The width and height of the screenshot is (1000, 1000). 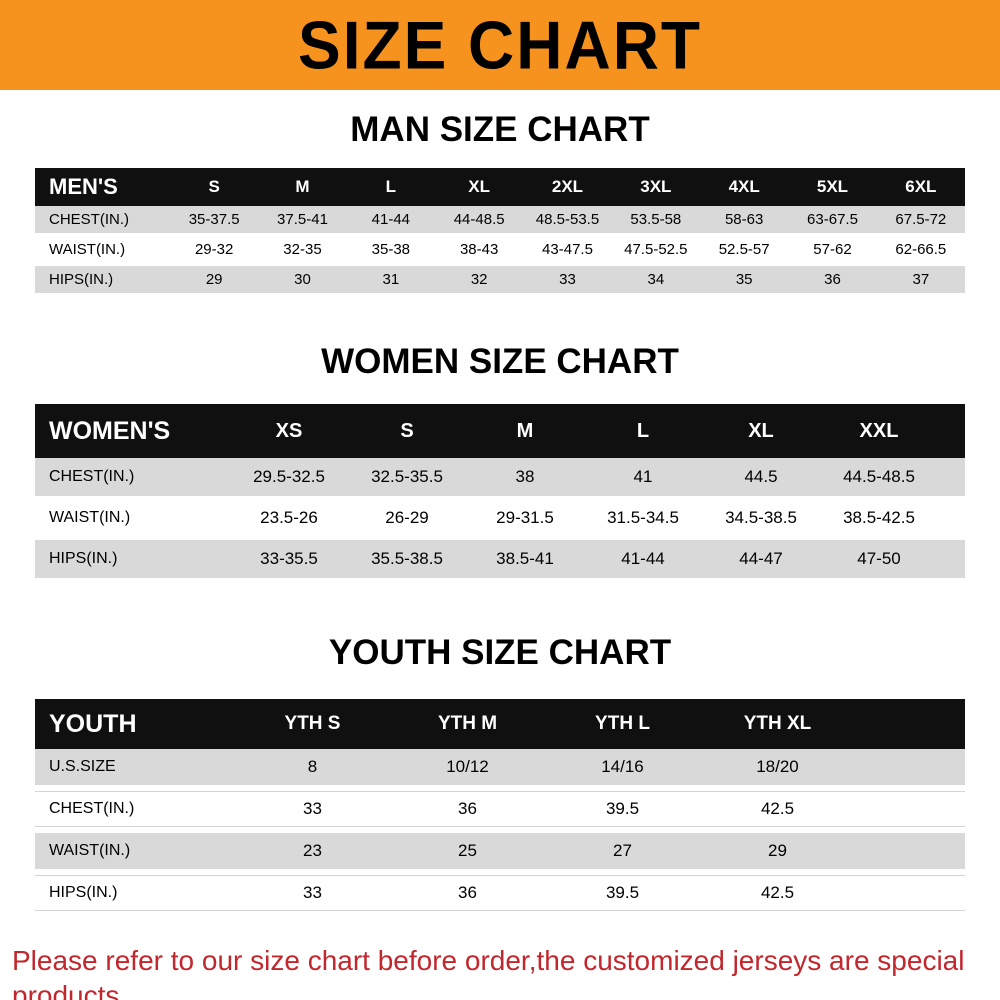 I want to click on cell-value: 35, so click(x=744, y=279).